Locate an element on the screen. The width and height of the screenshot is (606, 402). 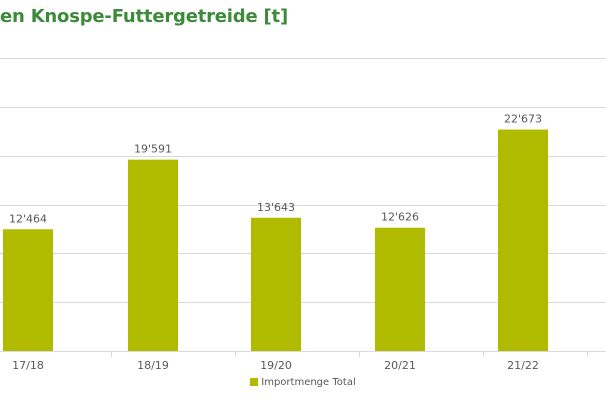
x-tick-label: 21/22 is located at coordinates (523, 365).